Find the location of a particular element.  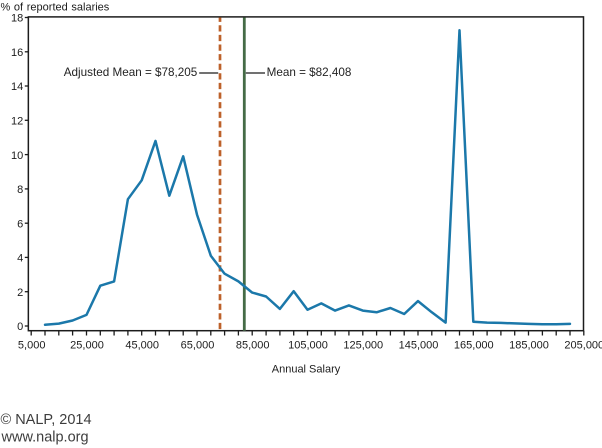

svg-text: 6 is located at coordinates (20, 224).